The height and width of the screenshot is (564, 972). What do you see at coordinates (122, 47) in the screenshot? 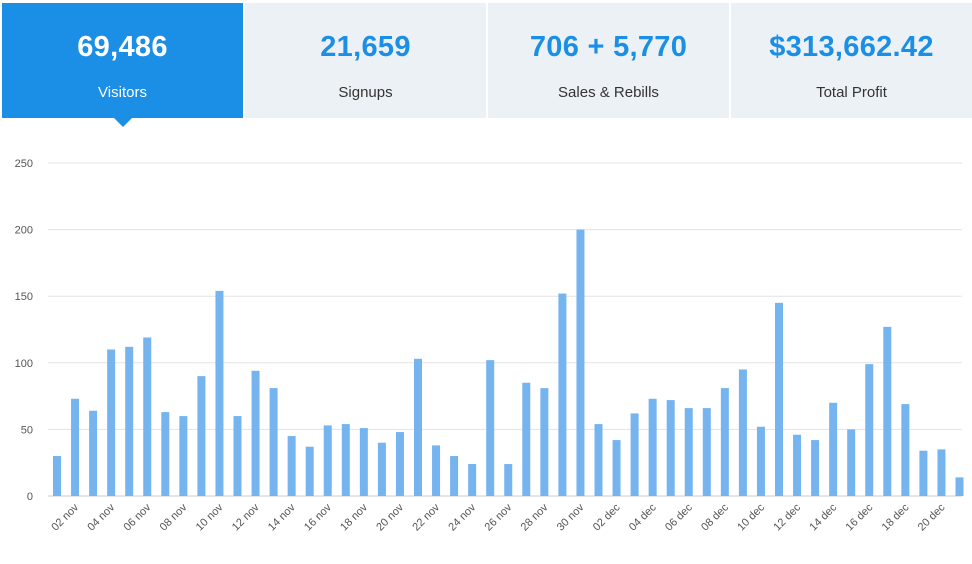
I see `stat-value: 69,486` at bounding box center [122, 47].